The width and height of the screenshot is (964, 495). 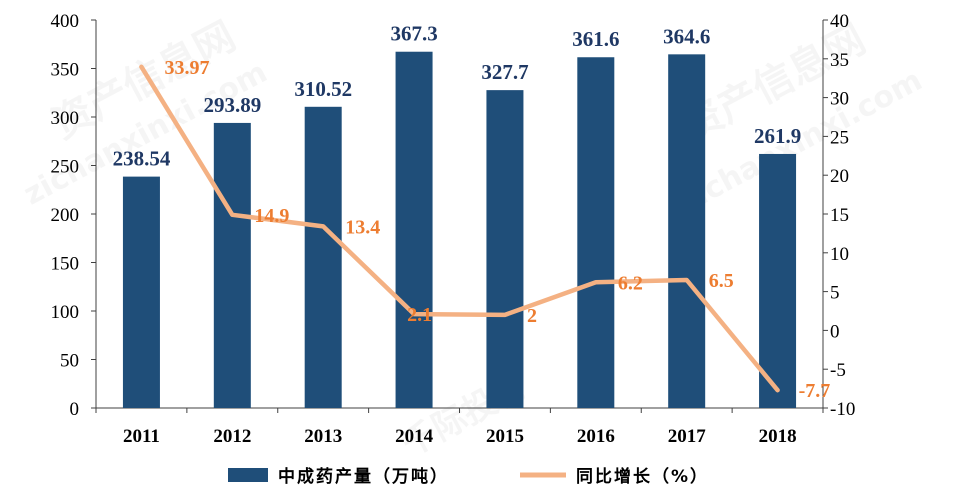 I want to click on x-tick-label-2013: 2013, so click(x=323, y=436).